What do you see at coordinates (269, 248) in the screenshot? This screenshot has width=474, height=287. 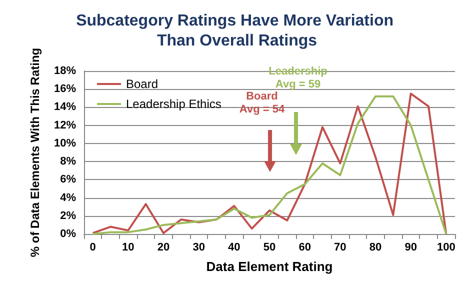 I see `x-tick-label: 50` at bounding box center [269, 248].